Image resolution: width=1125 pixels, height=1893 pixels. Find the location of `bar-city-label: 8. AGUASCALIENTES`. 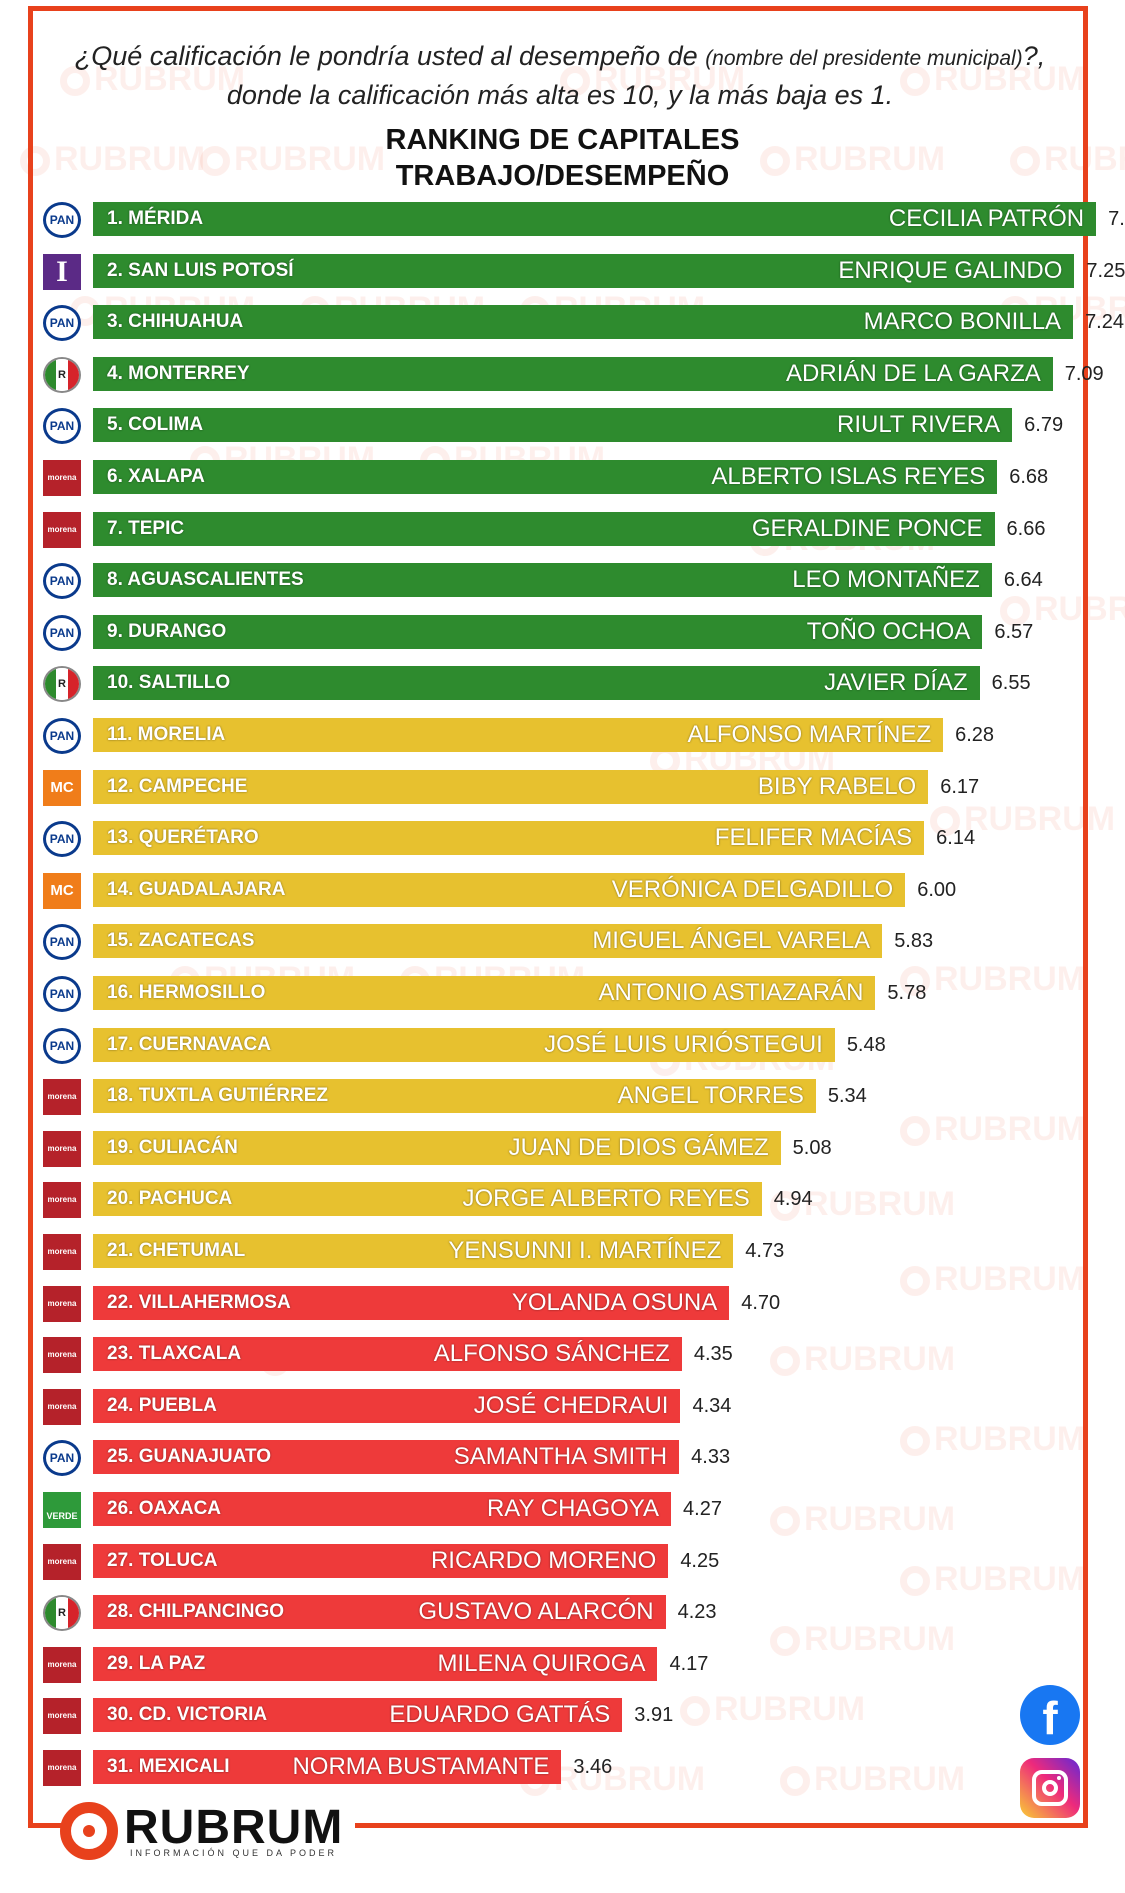

bar-city-label: 8. AGUASCALIENTES is located at coordinates (205, 580).